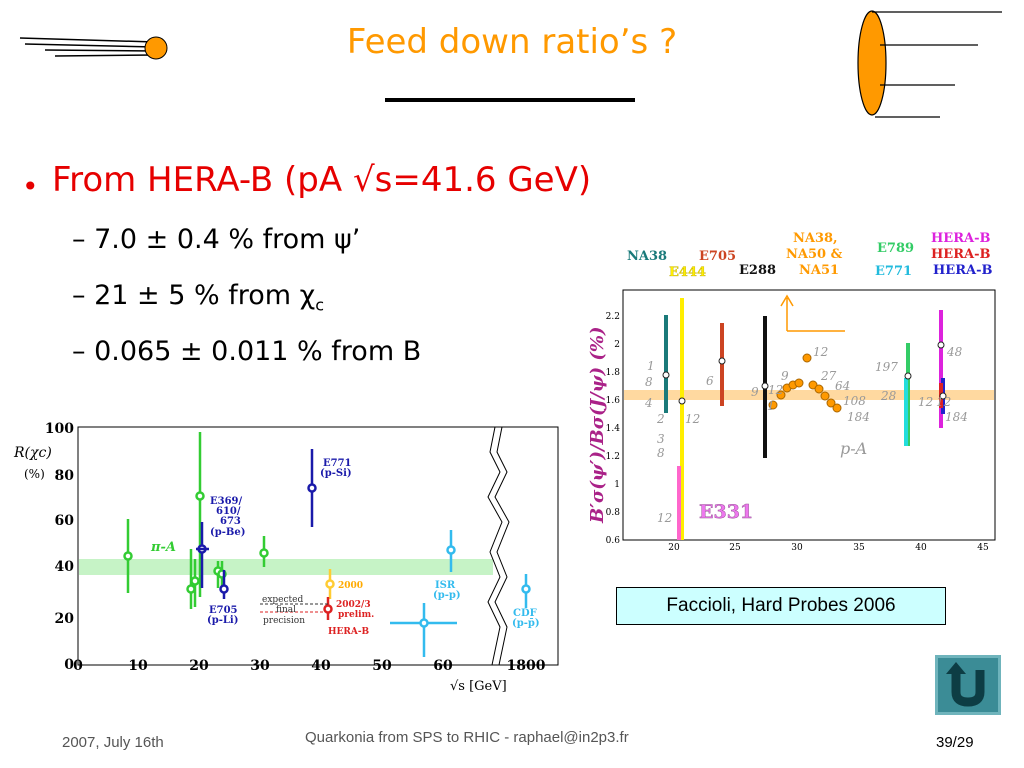 Image resolution: width=1024 pixels, height=768 pixels. What do you see at coordinates (854, 401) in the screenshot?
I see `point-label: 108` at bounding box center [854, 401].